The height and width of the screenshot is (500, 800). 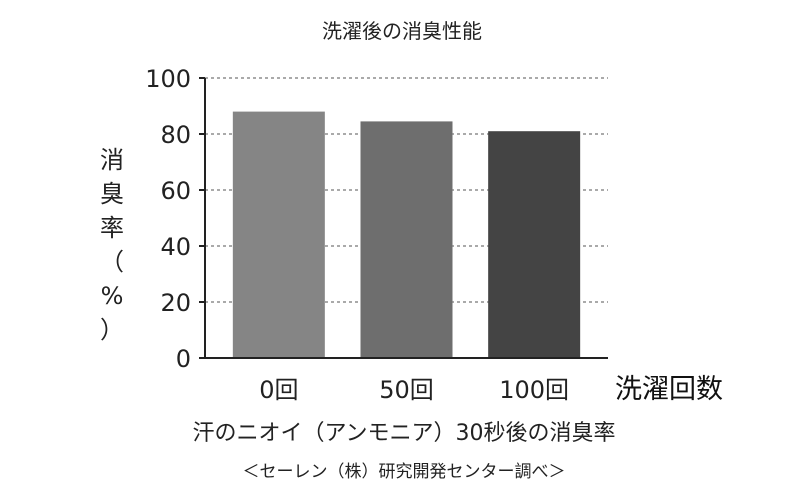 What do you see at coordinates (175, 135) in the screenshot?
I see `y-tick-label: 80` at bounding box center [175, 135].